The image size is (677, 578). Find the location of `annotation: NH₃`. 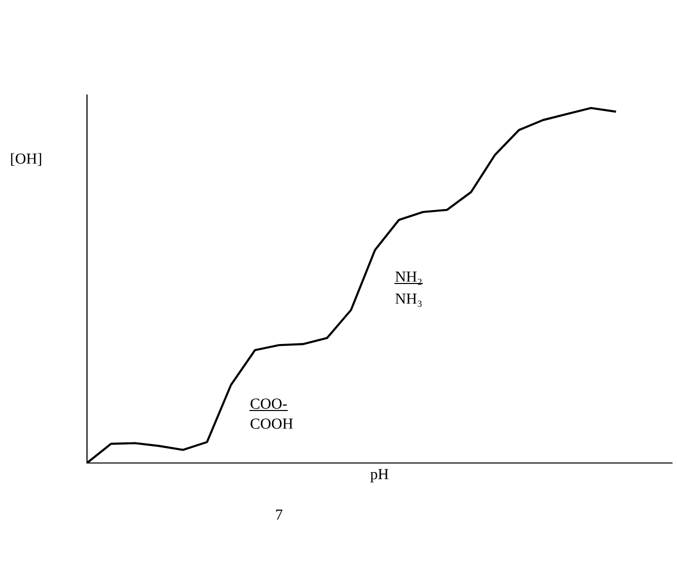

annotation: NH₃ is located at coordinates (408, 300).